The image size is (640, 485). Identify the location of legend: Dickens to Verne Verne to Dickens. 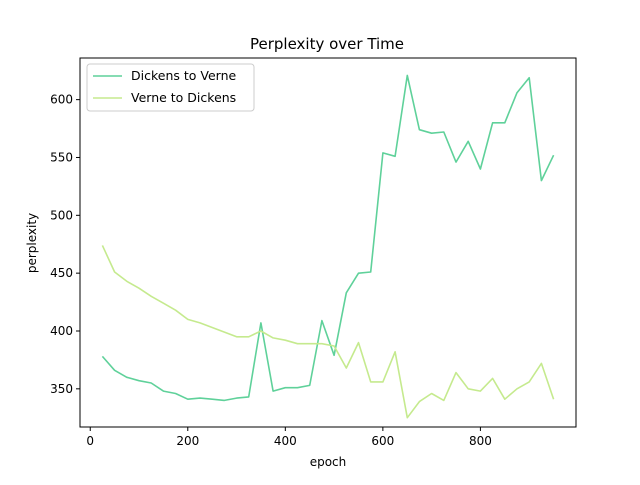
(170, 87).